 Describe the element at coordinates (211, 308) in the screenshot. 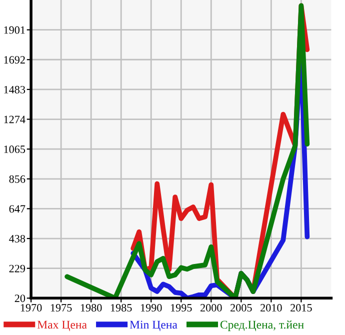

I see `x-tick-label: 2000` at that location.